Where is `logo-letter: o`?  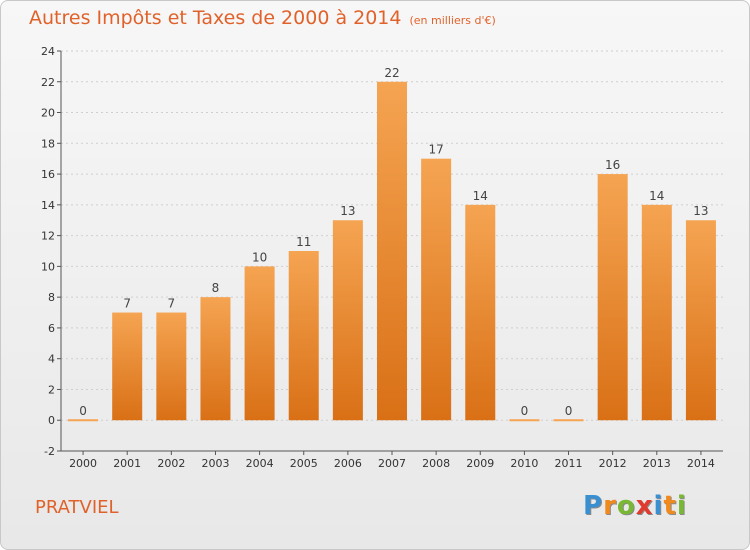
logo-letter: o is located at coordinates (626, 506).